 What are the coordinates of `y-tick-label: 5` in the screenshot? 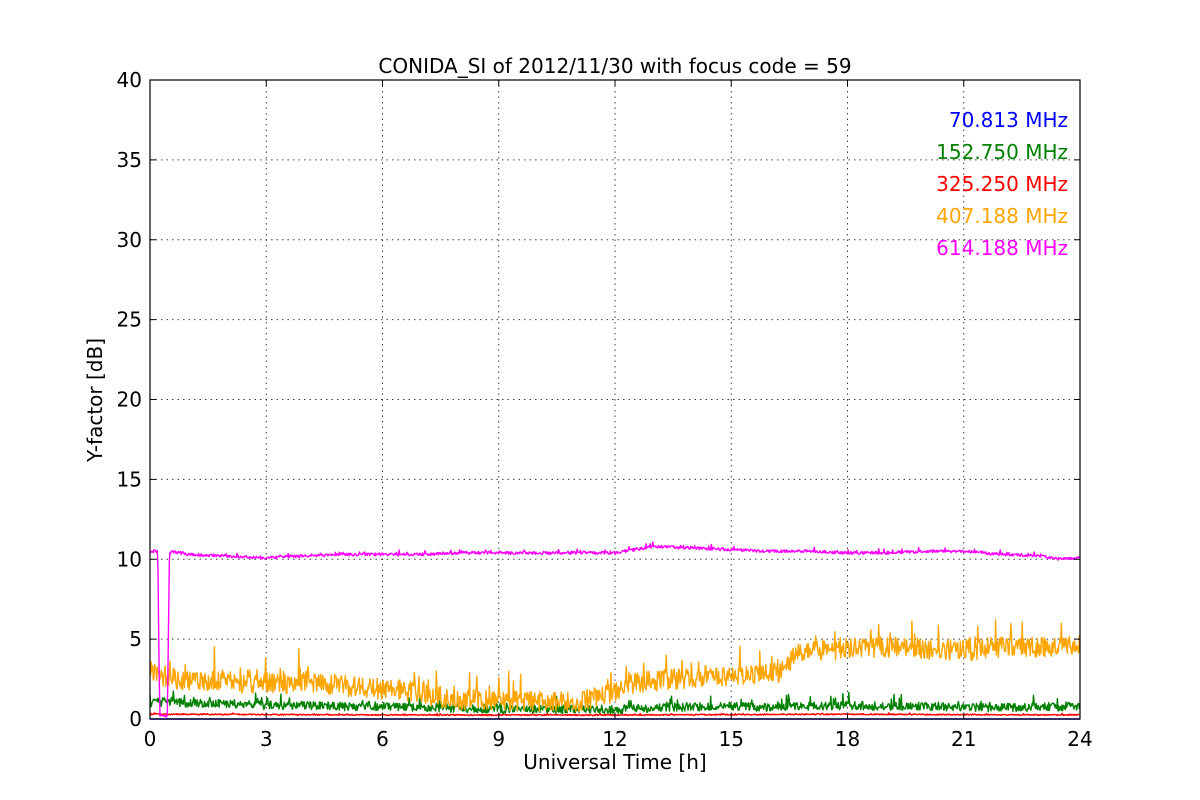 It's located at (135, 639).